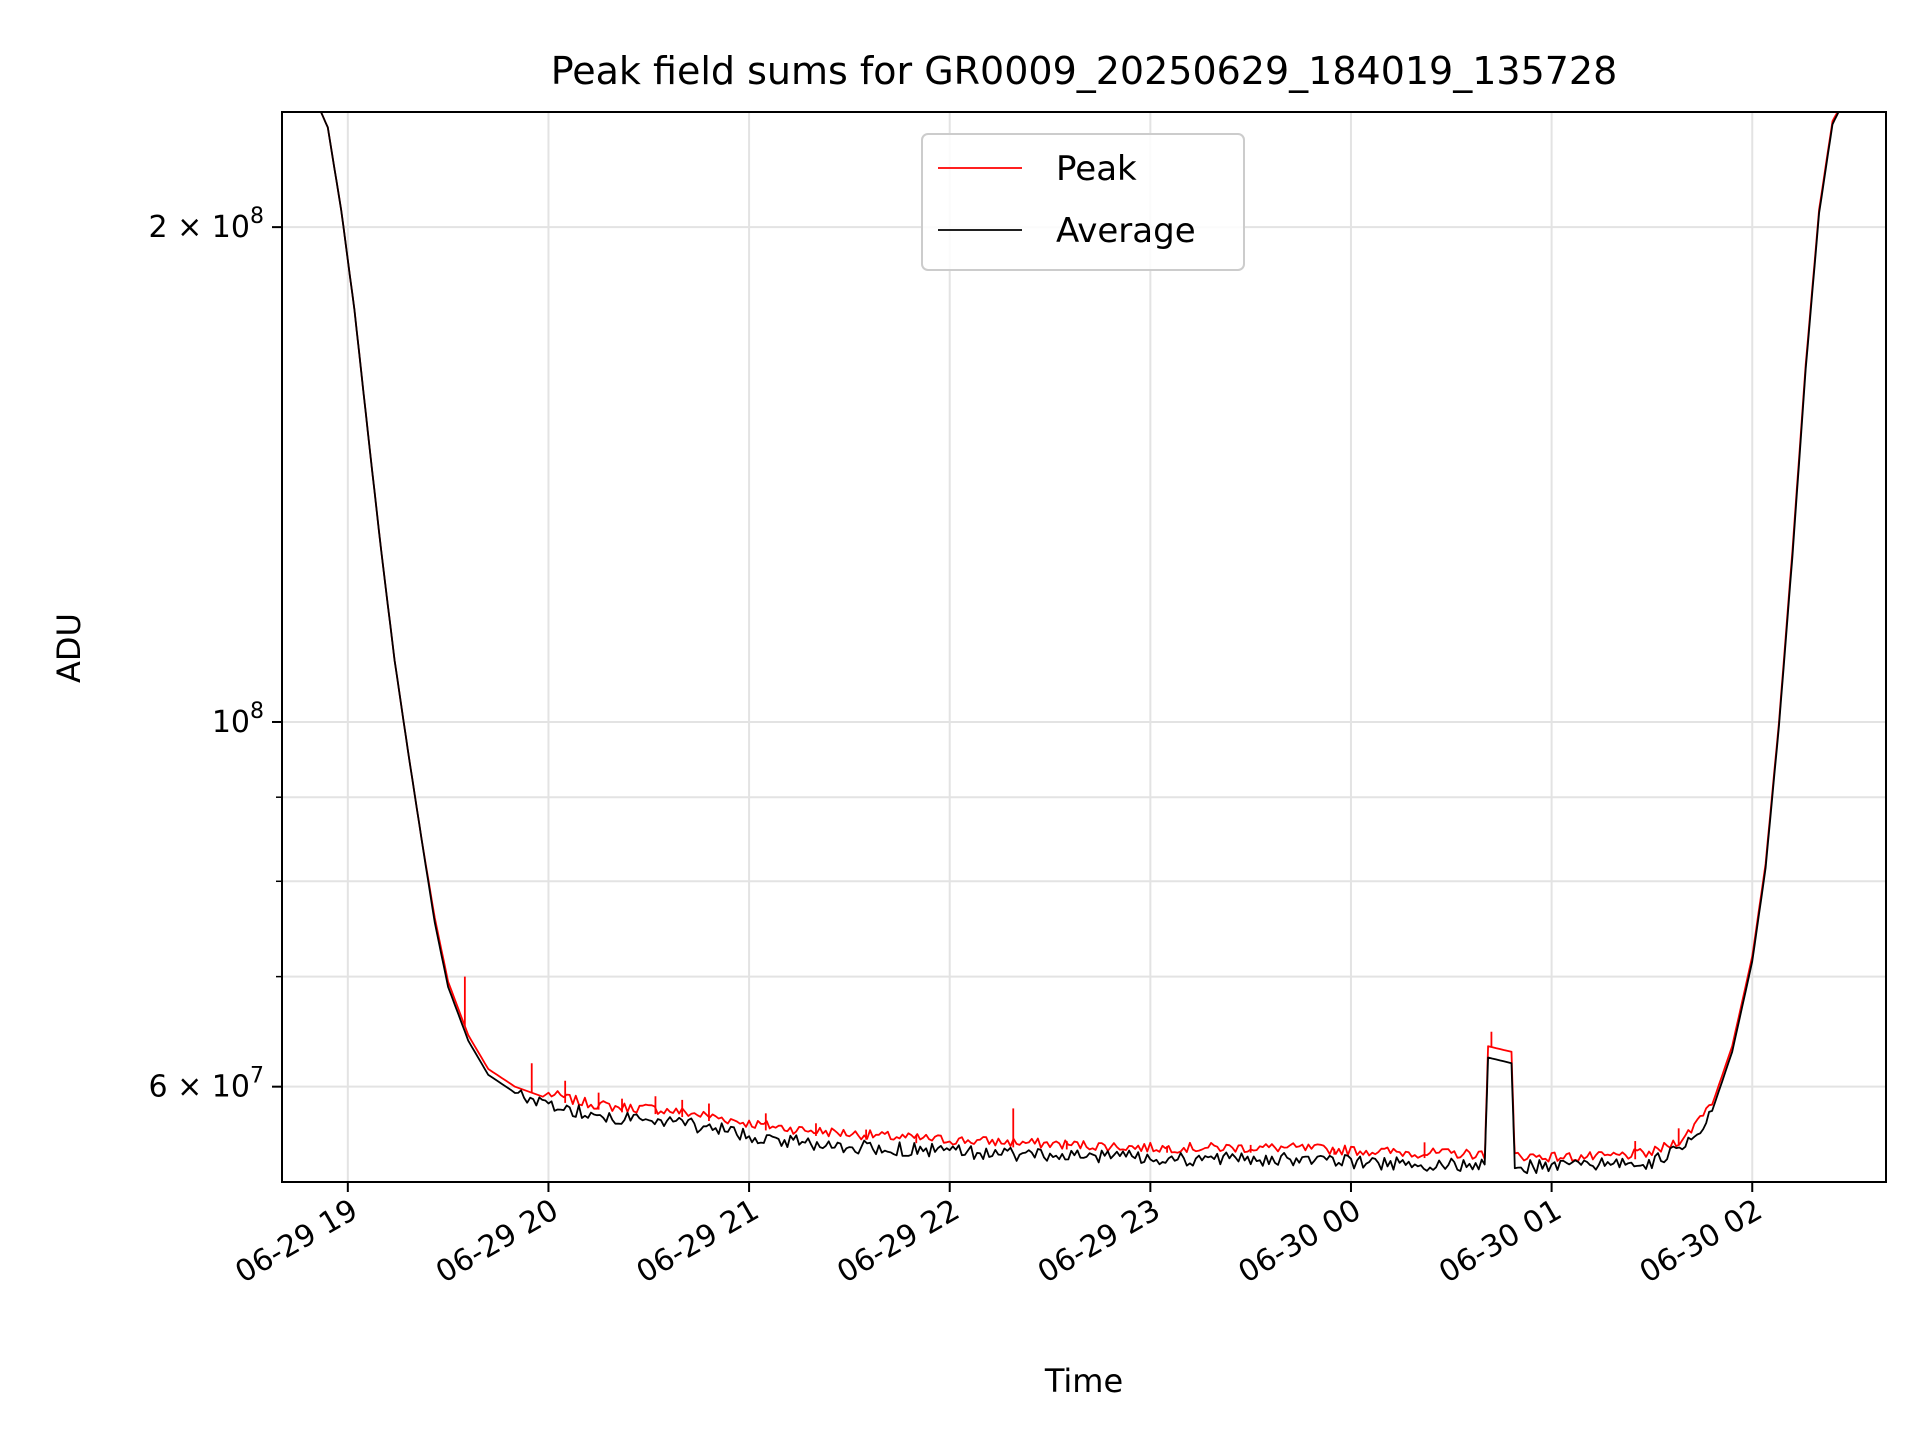 The height and width of the screenshot is (1440, 1920). I want to click on y-tick-label: 2 × 108, so click(206, 224).